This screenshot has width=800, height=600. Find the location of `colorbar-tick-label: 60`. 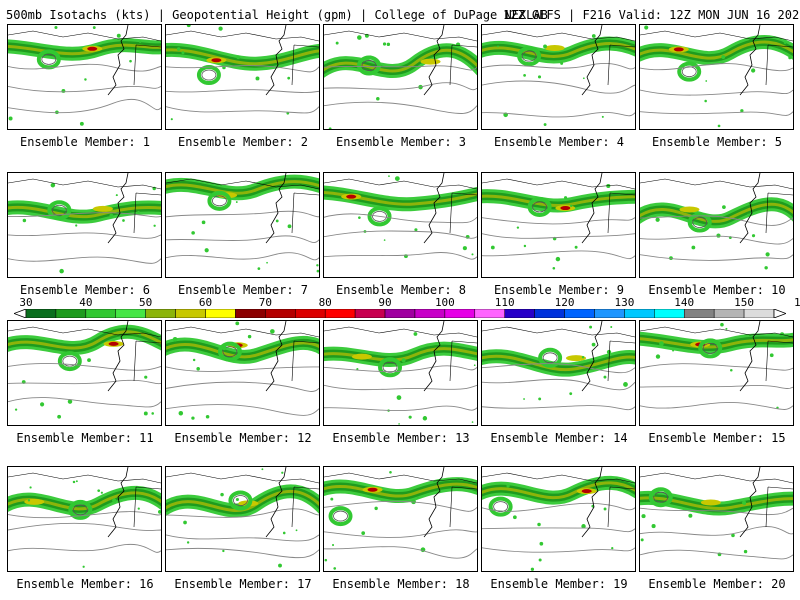

colorbar-tick-label: 60 is located at coordinates (205, 302).